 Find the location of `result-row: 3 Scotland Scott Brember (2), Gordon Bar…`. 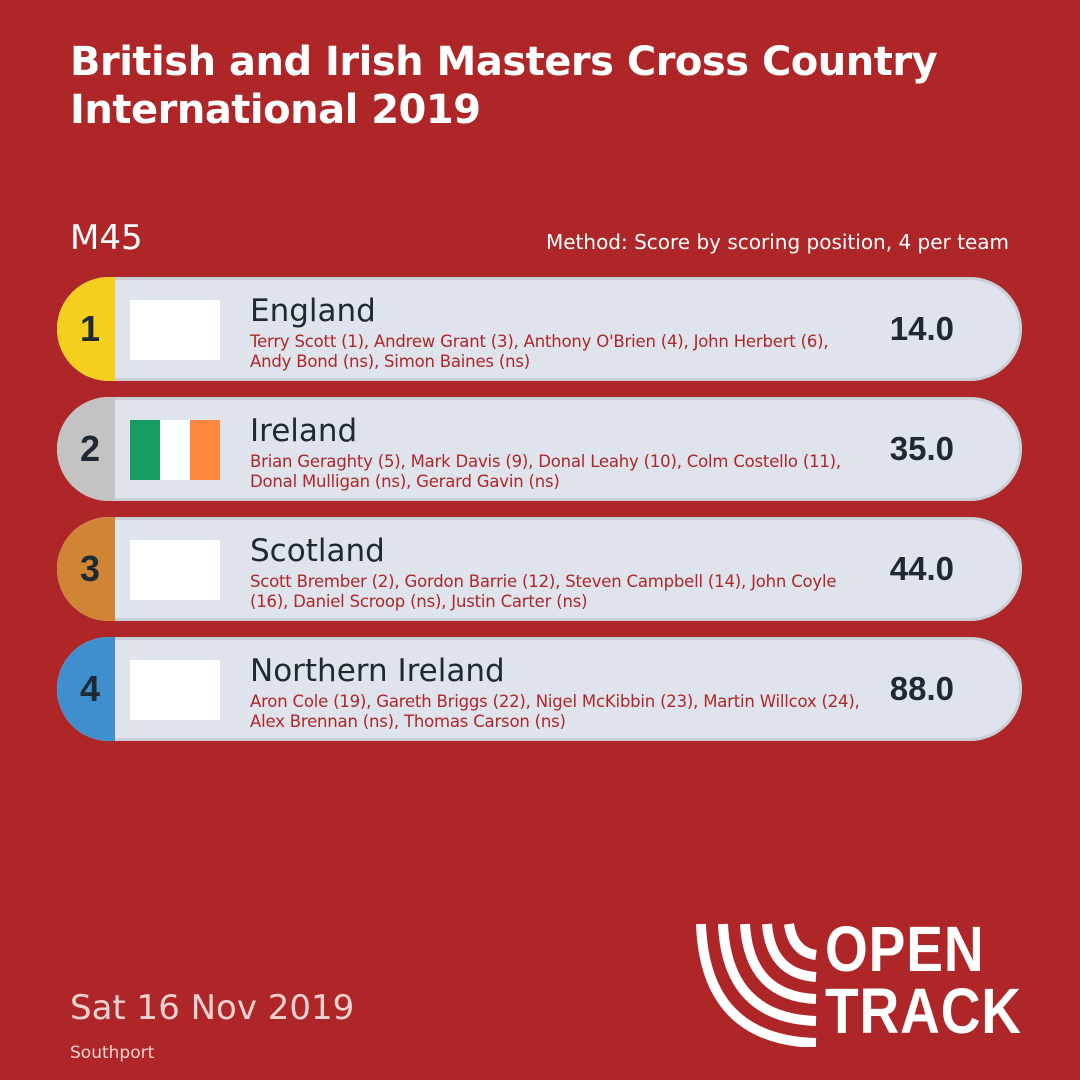

result-row: 3 Scotland Scott Brember (2), Gordon Bar… is located at coordinates (539, 569).